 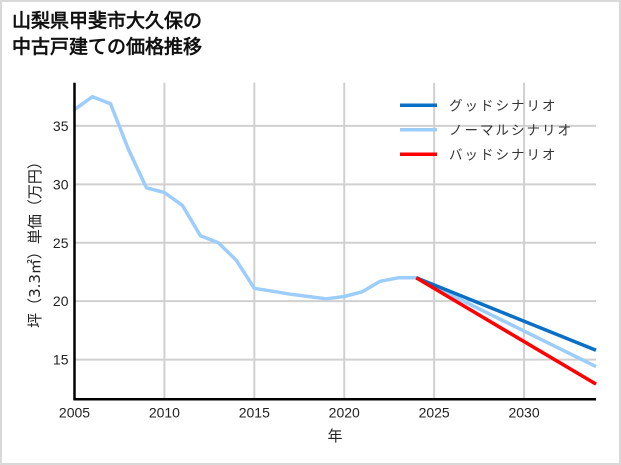 What do you see at coordinates (107, 21) in the screenshot?
I see `chart-title-line-1: 山梨県甲斐市大久保の` at bounding box center [107, 21].